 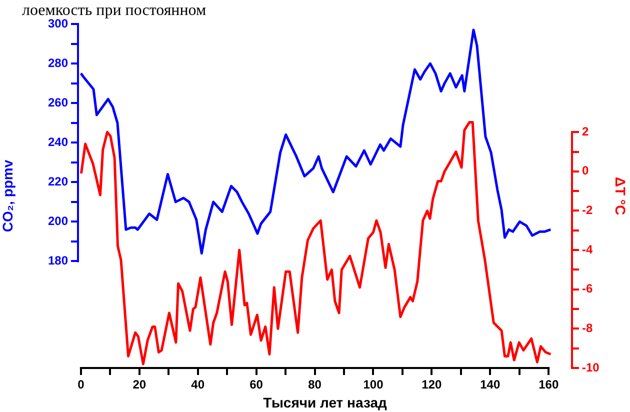 What do you see at coordinates (315, 385) in the screenshot?
I see `x-tick-label: 80` at bounding box center [315, 385].